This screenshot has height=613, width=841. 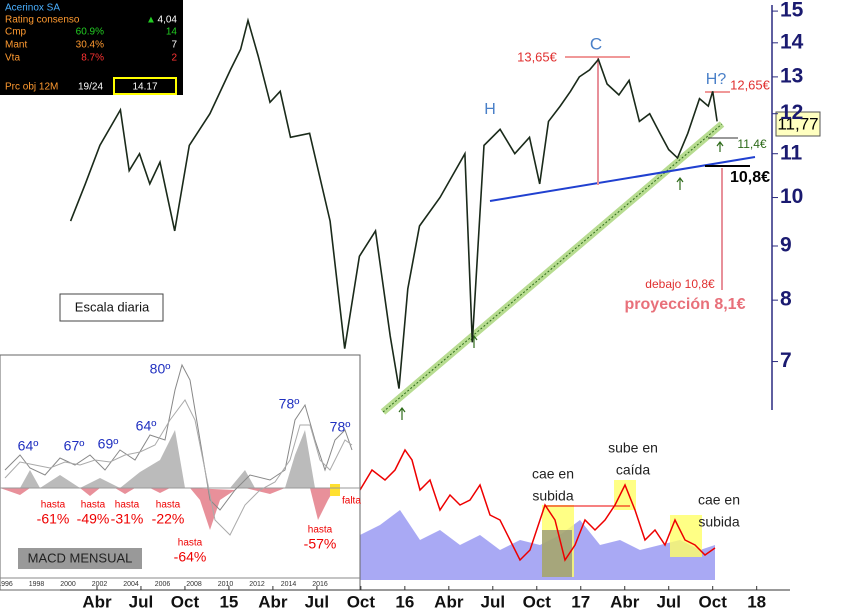 I want to click on year-label: 2002, so click(x=100, y=584).